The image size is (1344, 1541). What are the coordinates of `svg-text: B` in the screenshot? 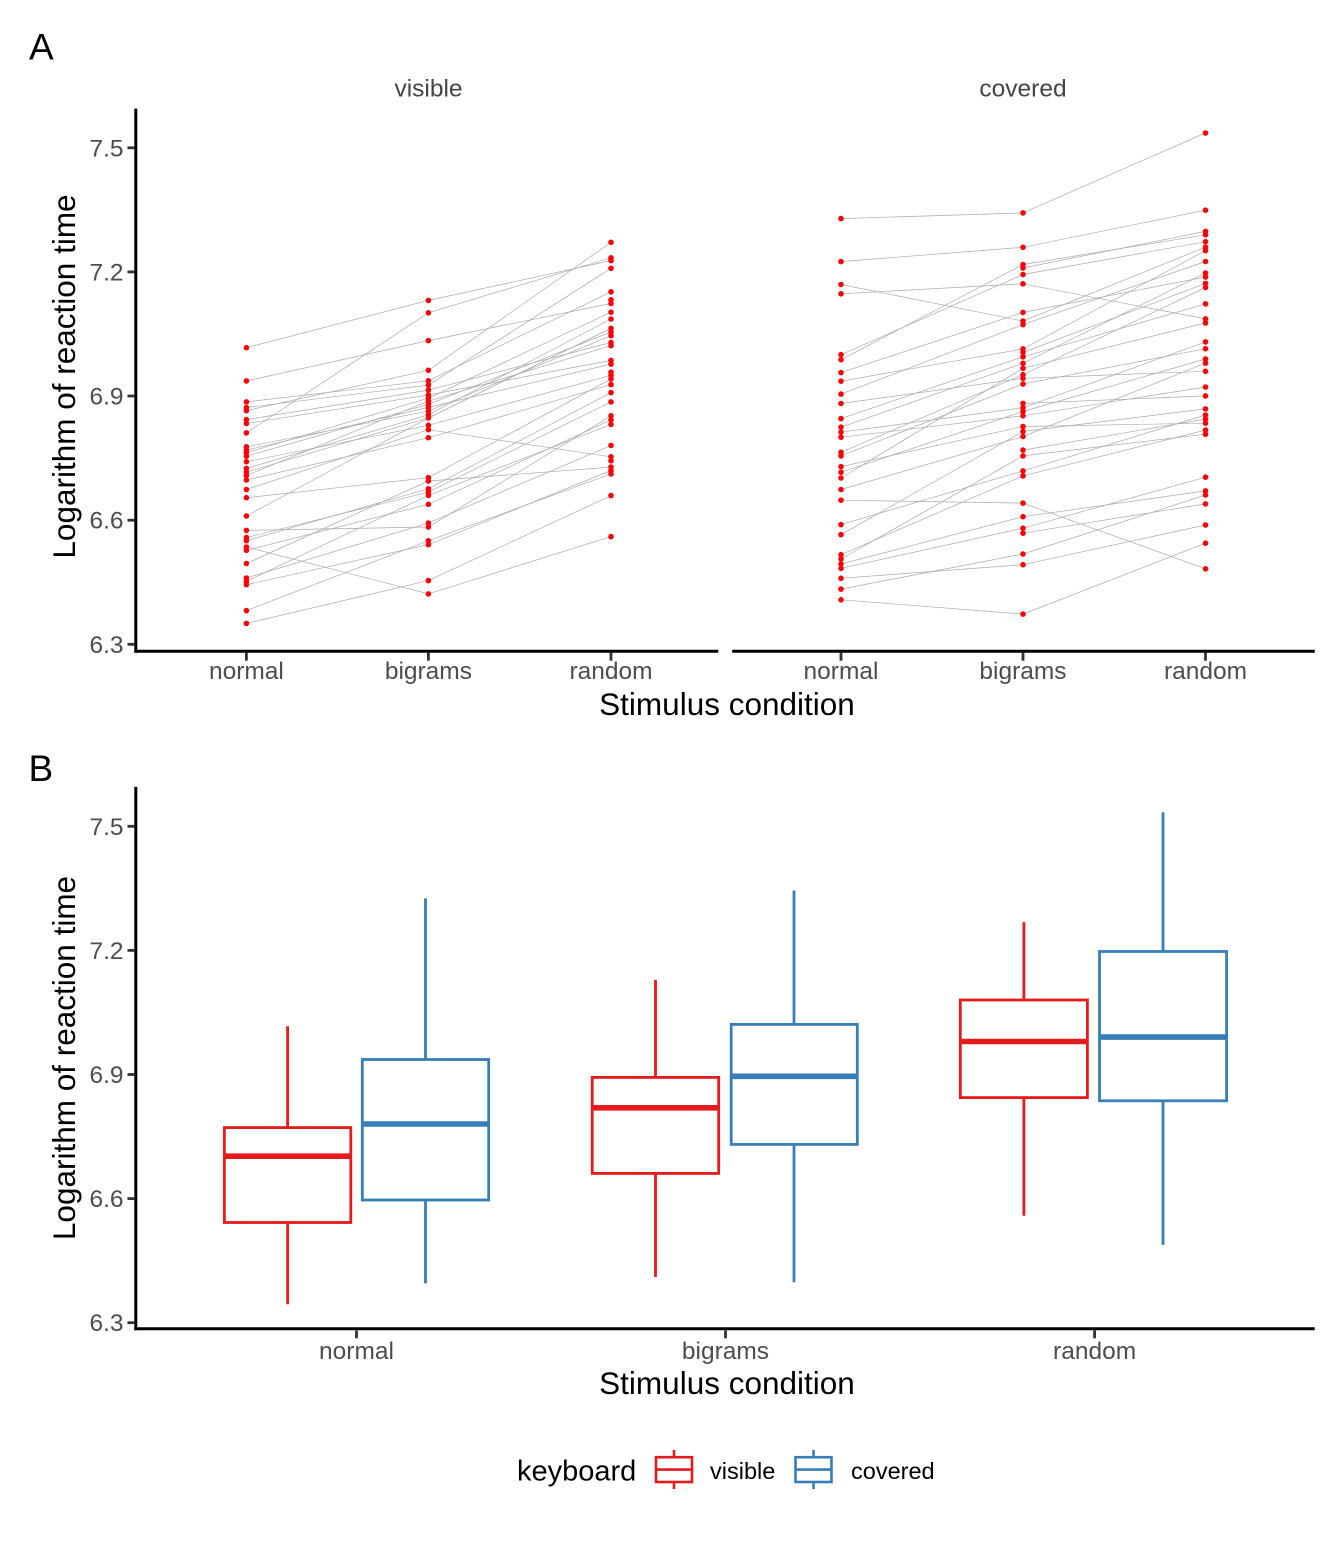 It's located at (41, 768).